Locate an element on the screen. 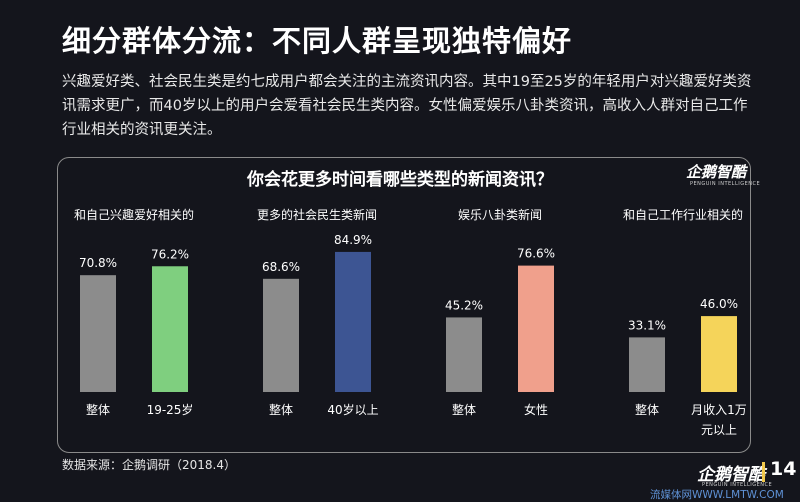  chart-title: 你会花更多时间看哪些类型的新闻资讯？ is located at coordinates (400, 180).